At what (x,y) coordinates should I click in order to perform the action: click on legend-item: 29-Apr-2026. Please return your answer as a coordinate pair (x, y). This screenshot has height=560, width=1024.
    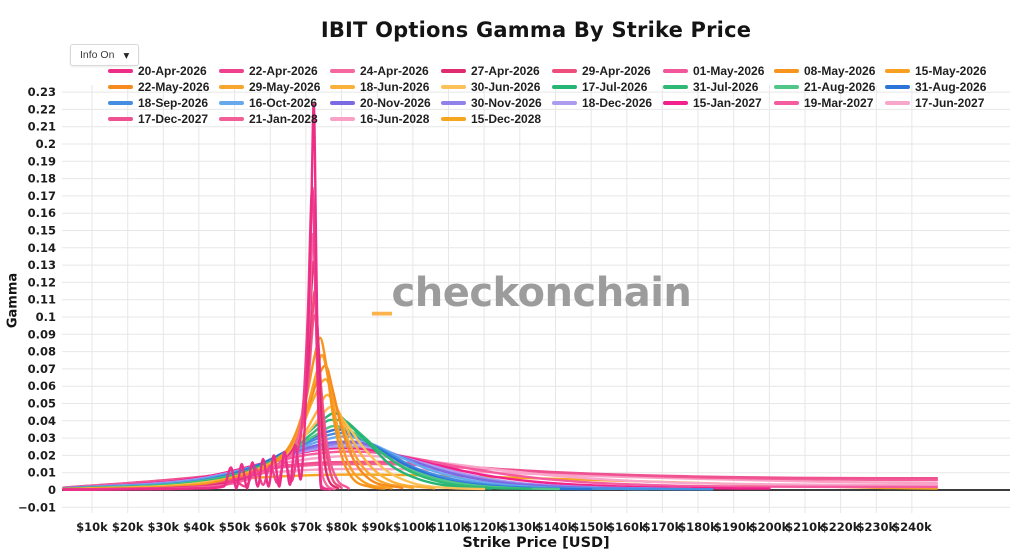
    Looking at the image, I should click on (607, 71).